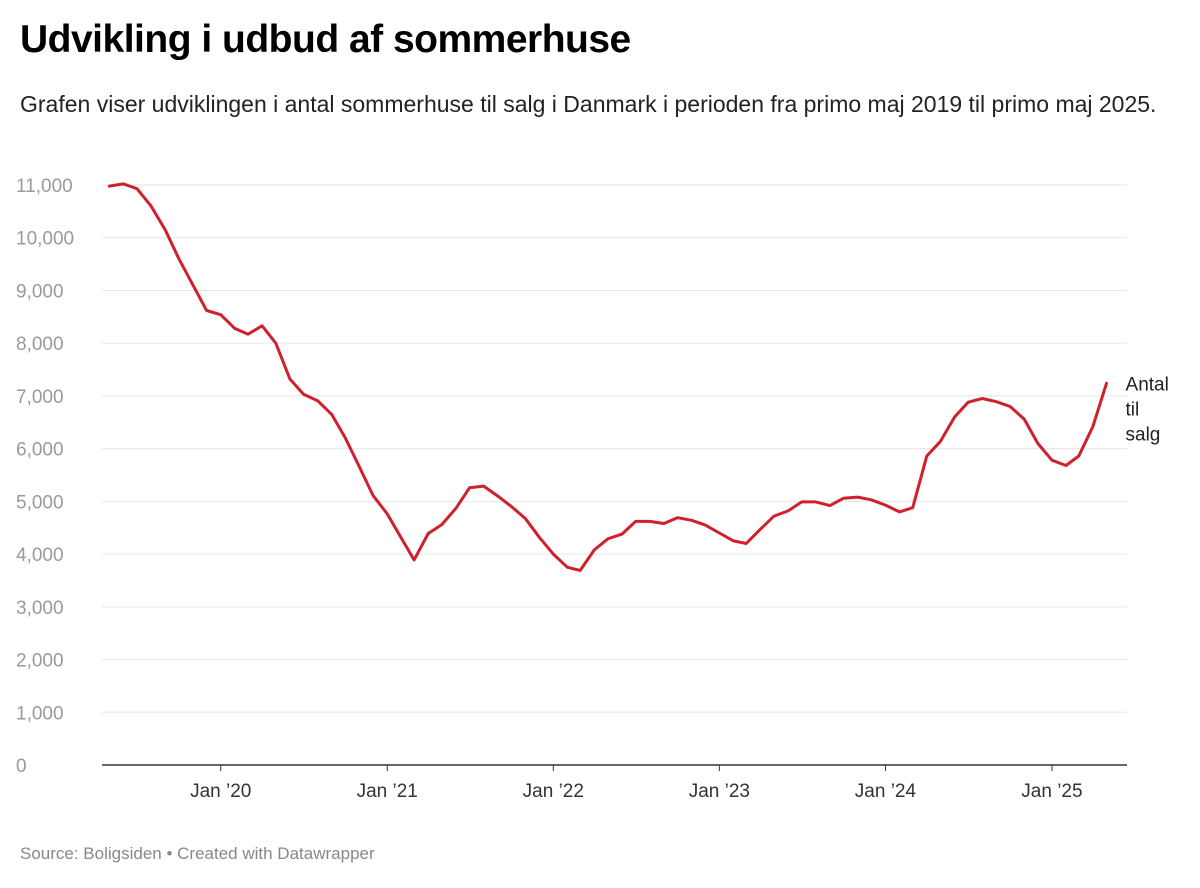 The height and width of the screenshot is (888, 1200). What do you see at coordinates (40, 291) in the screenshot?
I see `y-tick-label: 9,000` at bounding box center [40, 291].